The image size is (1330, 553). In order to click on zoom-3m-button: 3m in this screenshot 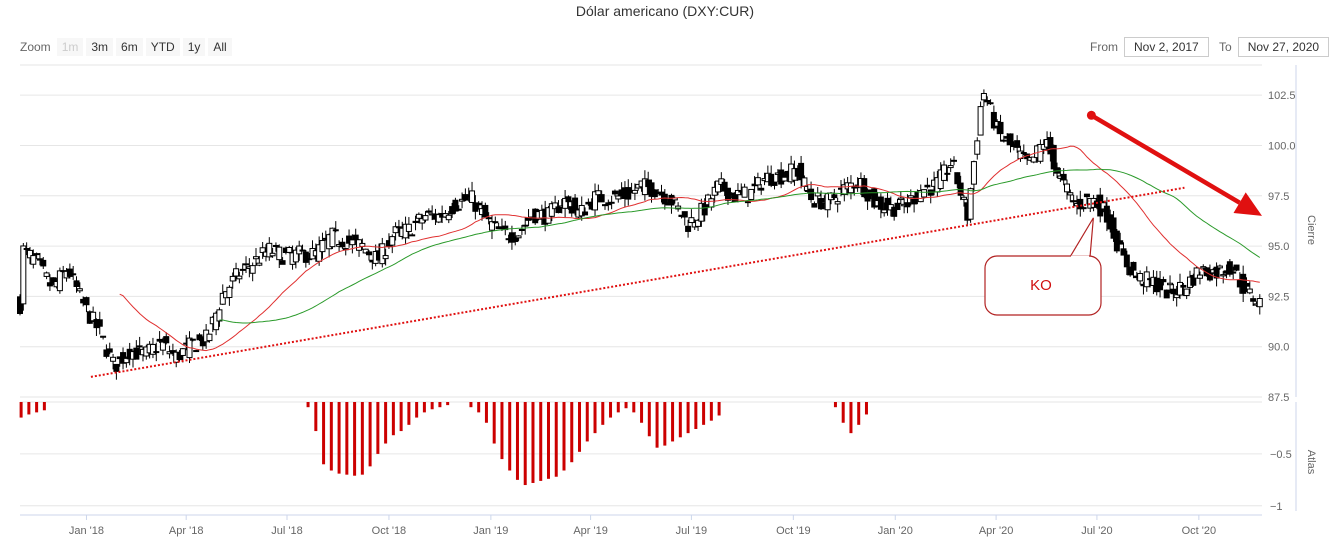, I will do `click(100, 47)`.